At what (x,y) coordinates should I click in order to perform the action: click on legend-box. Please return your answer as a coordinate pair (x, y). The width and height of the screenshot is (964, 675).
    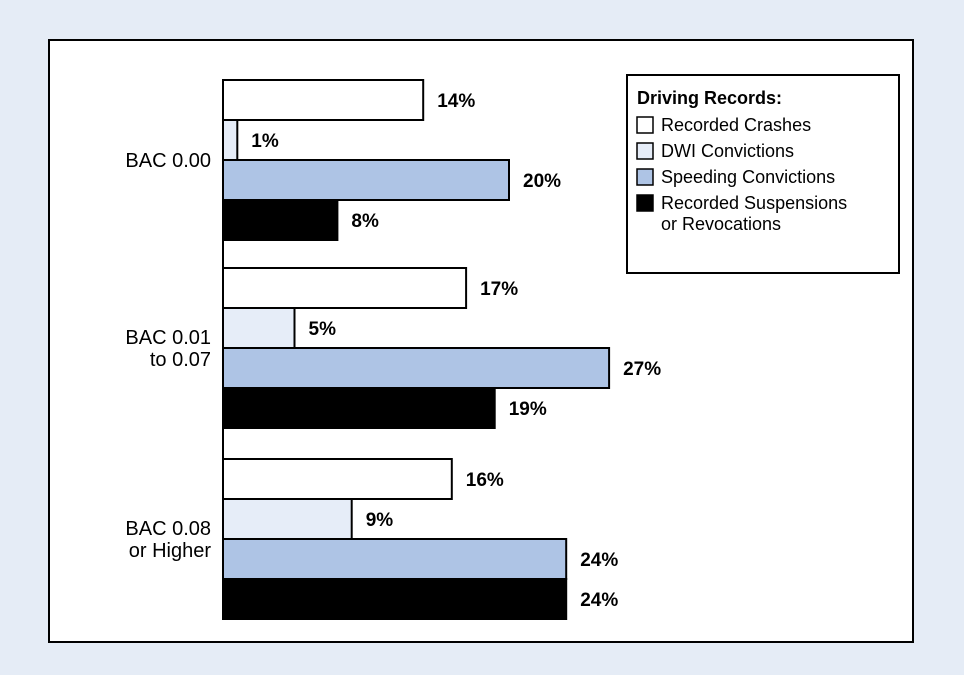
    Looking at the image, I should click on (763, 174).